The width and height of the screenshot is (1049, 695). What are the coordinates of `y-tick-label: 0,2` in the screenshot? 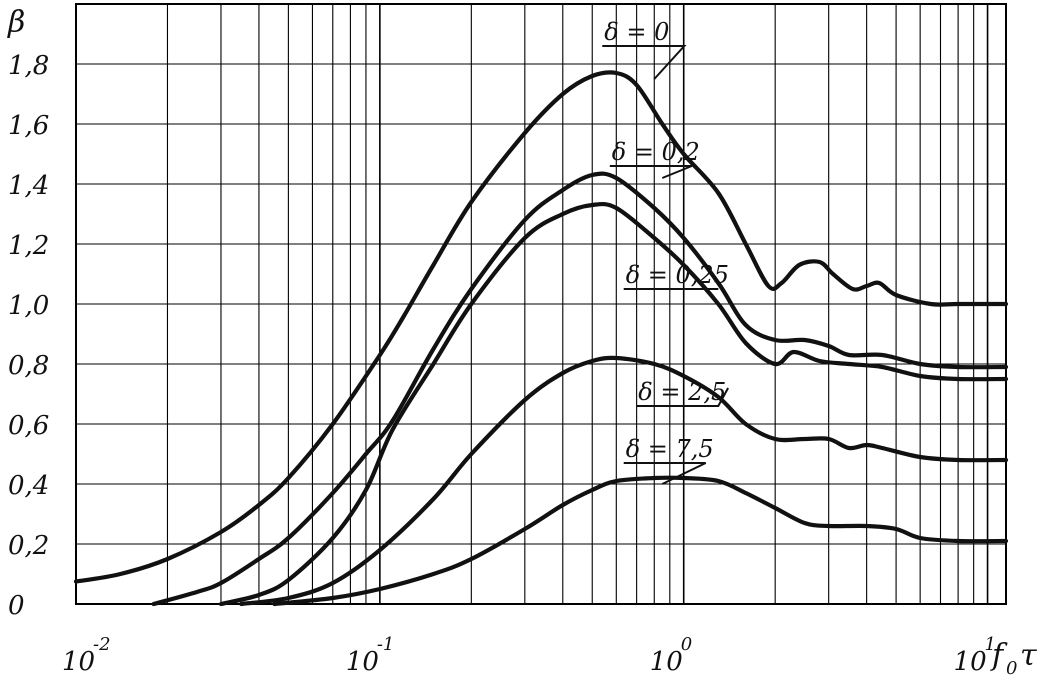 It's located at (28, 546).